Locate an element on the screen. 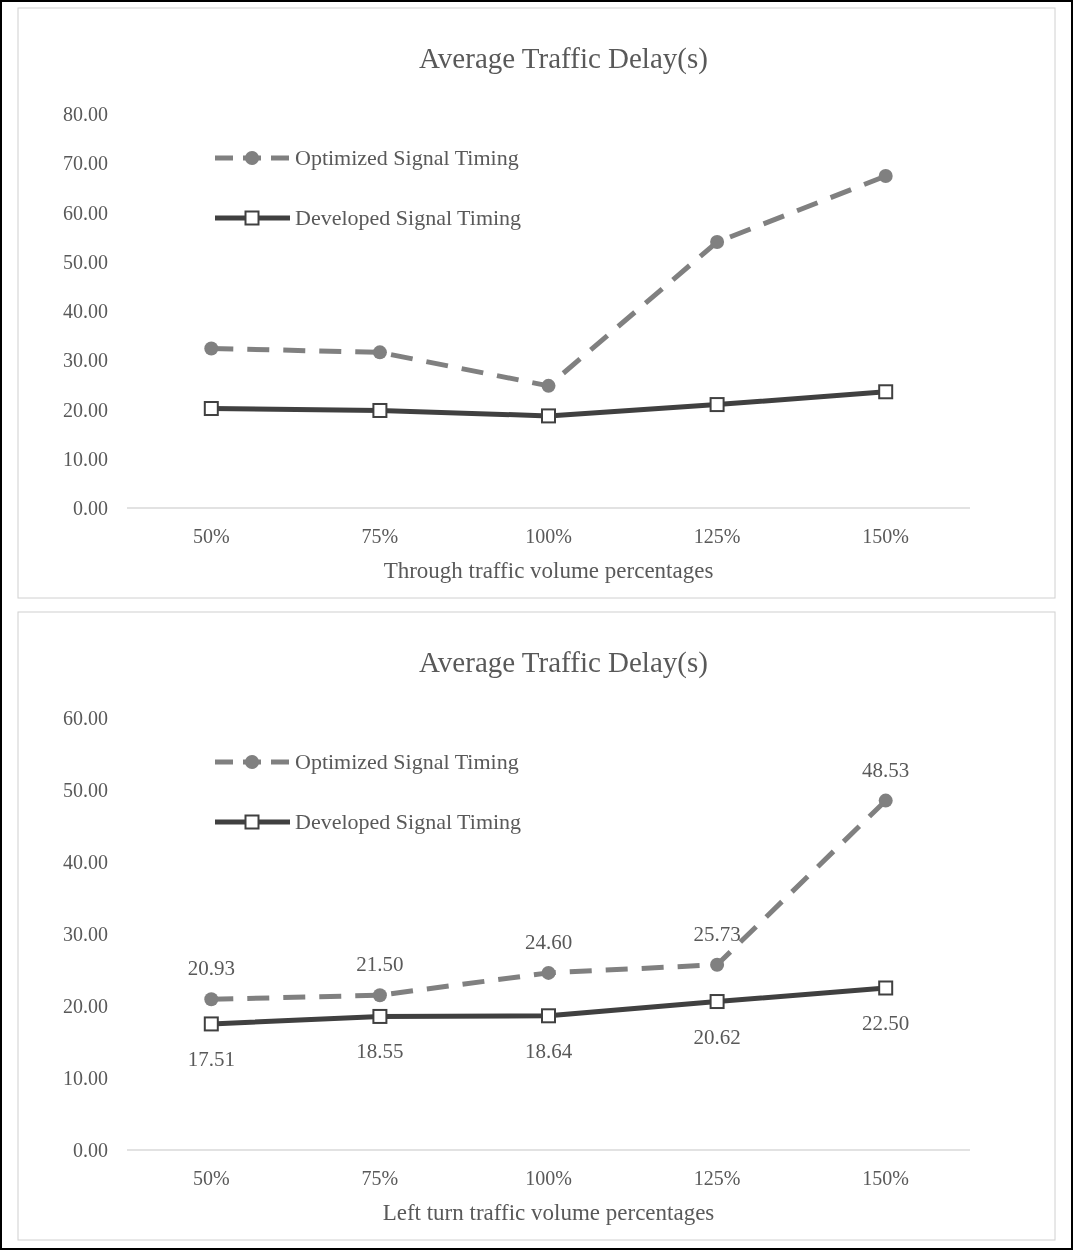  data-label: 48.53 is located at coordinates (886, 769).